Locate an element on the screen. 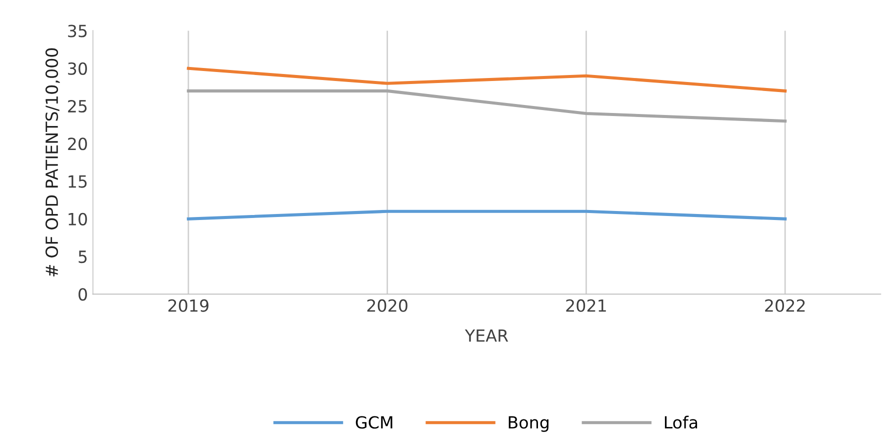 The height and width of the screenshot is (439, 885). x-tick-label: 2022 is located at coordinates (785, 305).